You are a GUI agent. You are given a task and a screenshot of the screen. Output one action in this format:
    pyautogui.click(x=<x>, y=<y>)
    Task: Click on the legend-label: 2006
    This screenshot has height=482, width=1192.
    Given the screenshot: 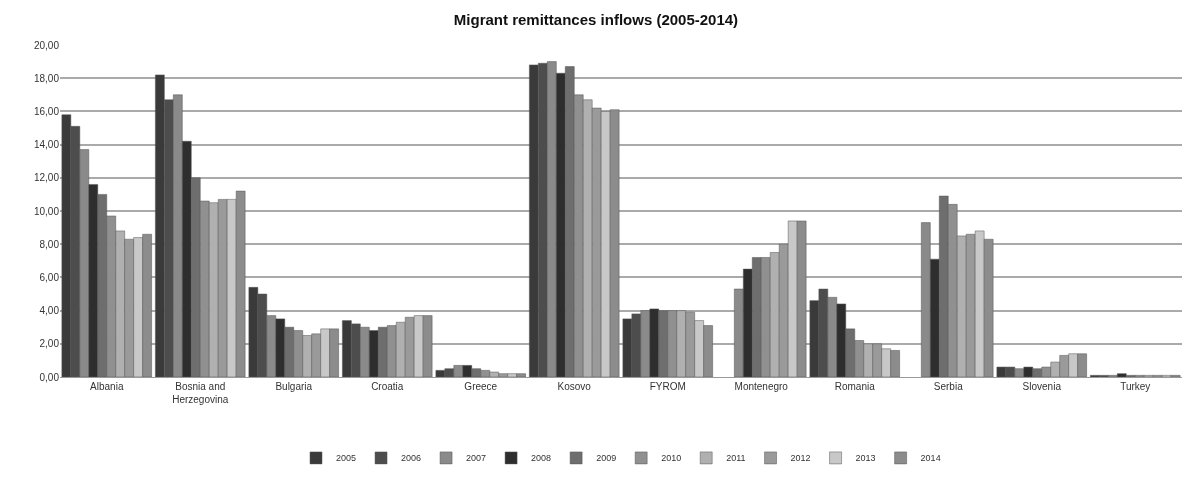 What is the action you would take?
    pyautogui.click(x=411, y=458)
    